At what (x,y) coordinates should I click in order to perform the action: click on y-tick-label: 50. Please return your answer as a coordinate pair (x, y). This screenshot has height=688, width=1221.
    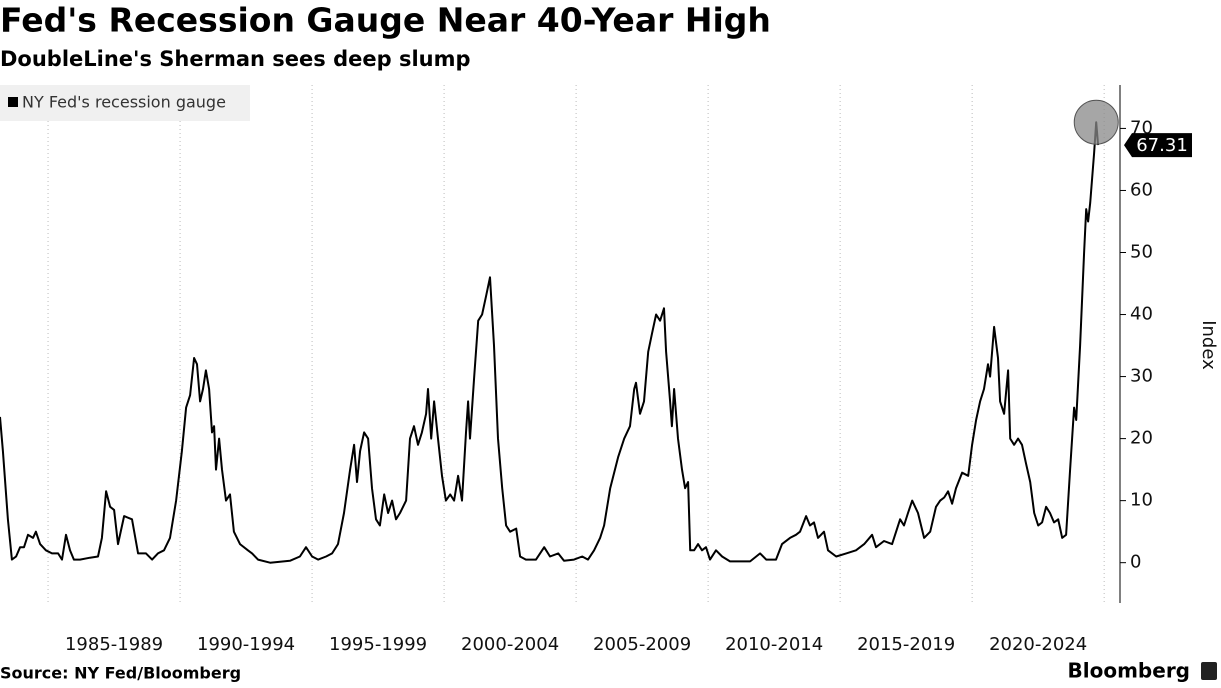
    Looking at the image, I should click on (1141, 251).